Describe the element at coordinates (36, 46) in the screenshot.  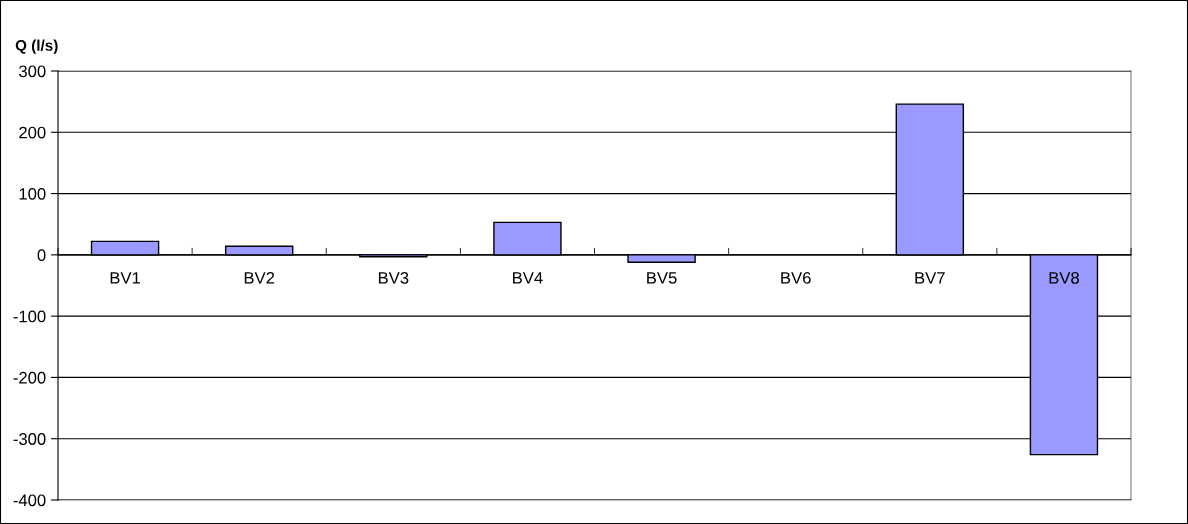
I see `y-axis-title: Q (l/s)` at that location.